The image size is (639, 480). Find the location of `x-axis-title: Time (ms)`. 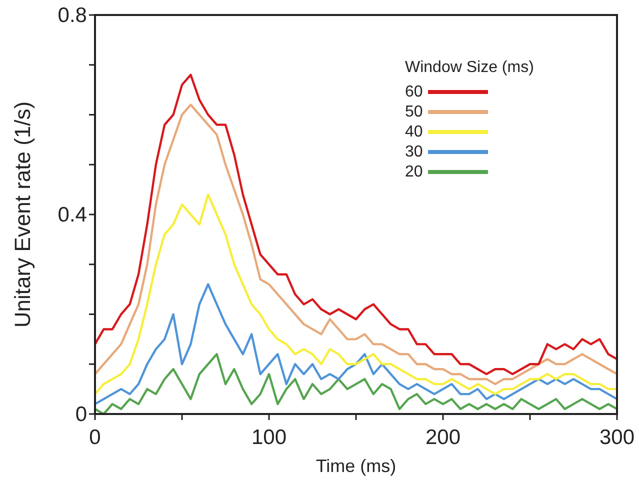

x-axis-title: Time (ms) is located at coordinates (356, 466).